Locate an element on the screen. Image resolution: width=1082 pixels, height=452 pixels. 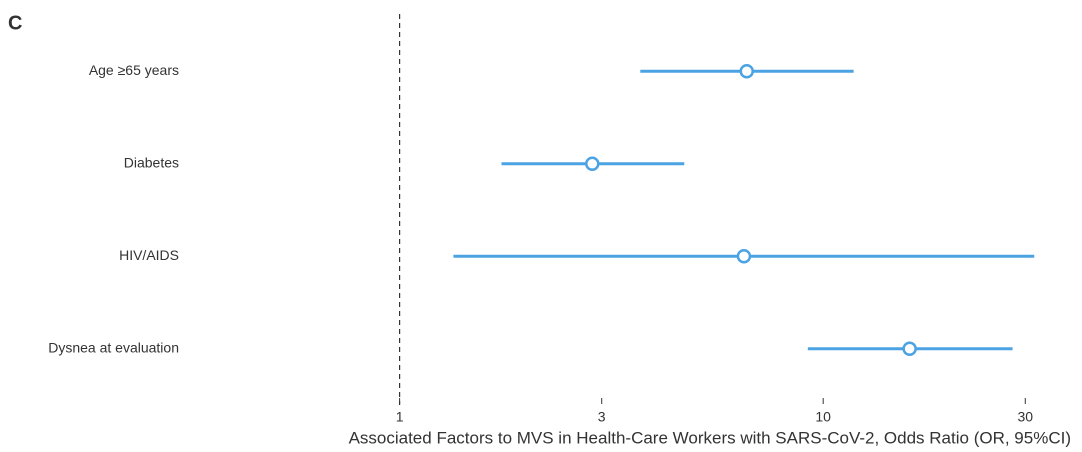
y-tick-label: HIV/AIDS is located at coordinates (149, 255).